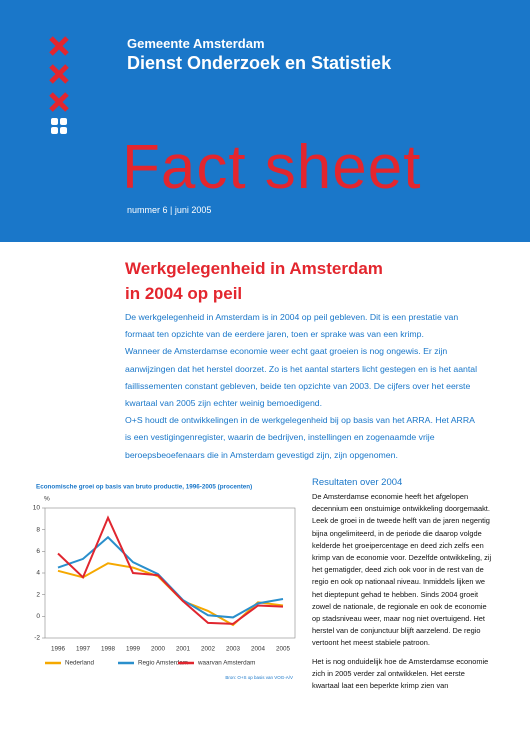 This screenshot has width=530, height=750. Describe the element at coordinates (184, 293) in the screenshot. I see `headline-line: in 2004 op peil` at that location.